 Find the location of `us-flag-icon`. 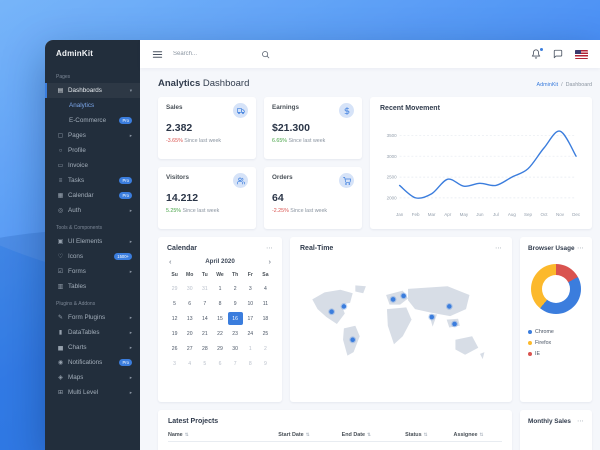

us-flag-icon is located at coordinates (581, 54).